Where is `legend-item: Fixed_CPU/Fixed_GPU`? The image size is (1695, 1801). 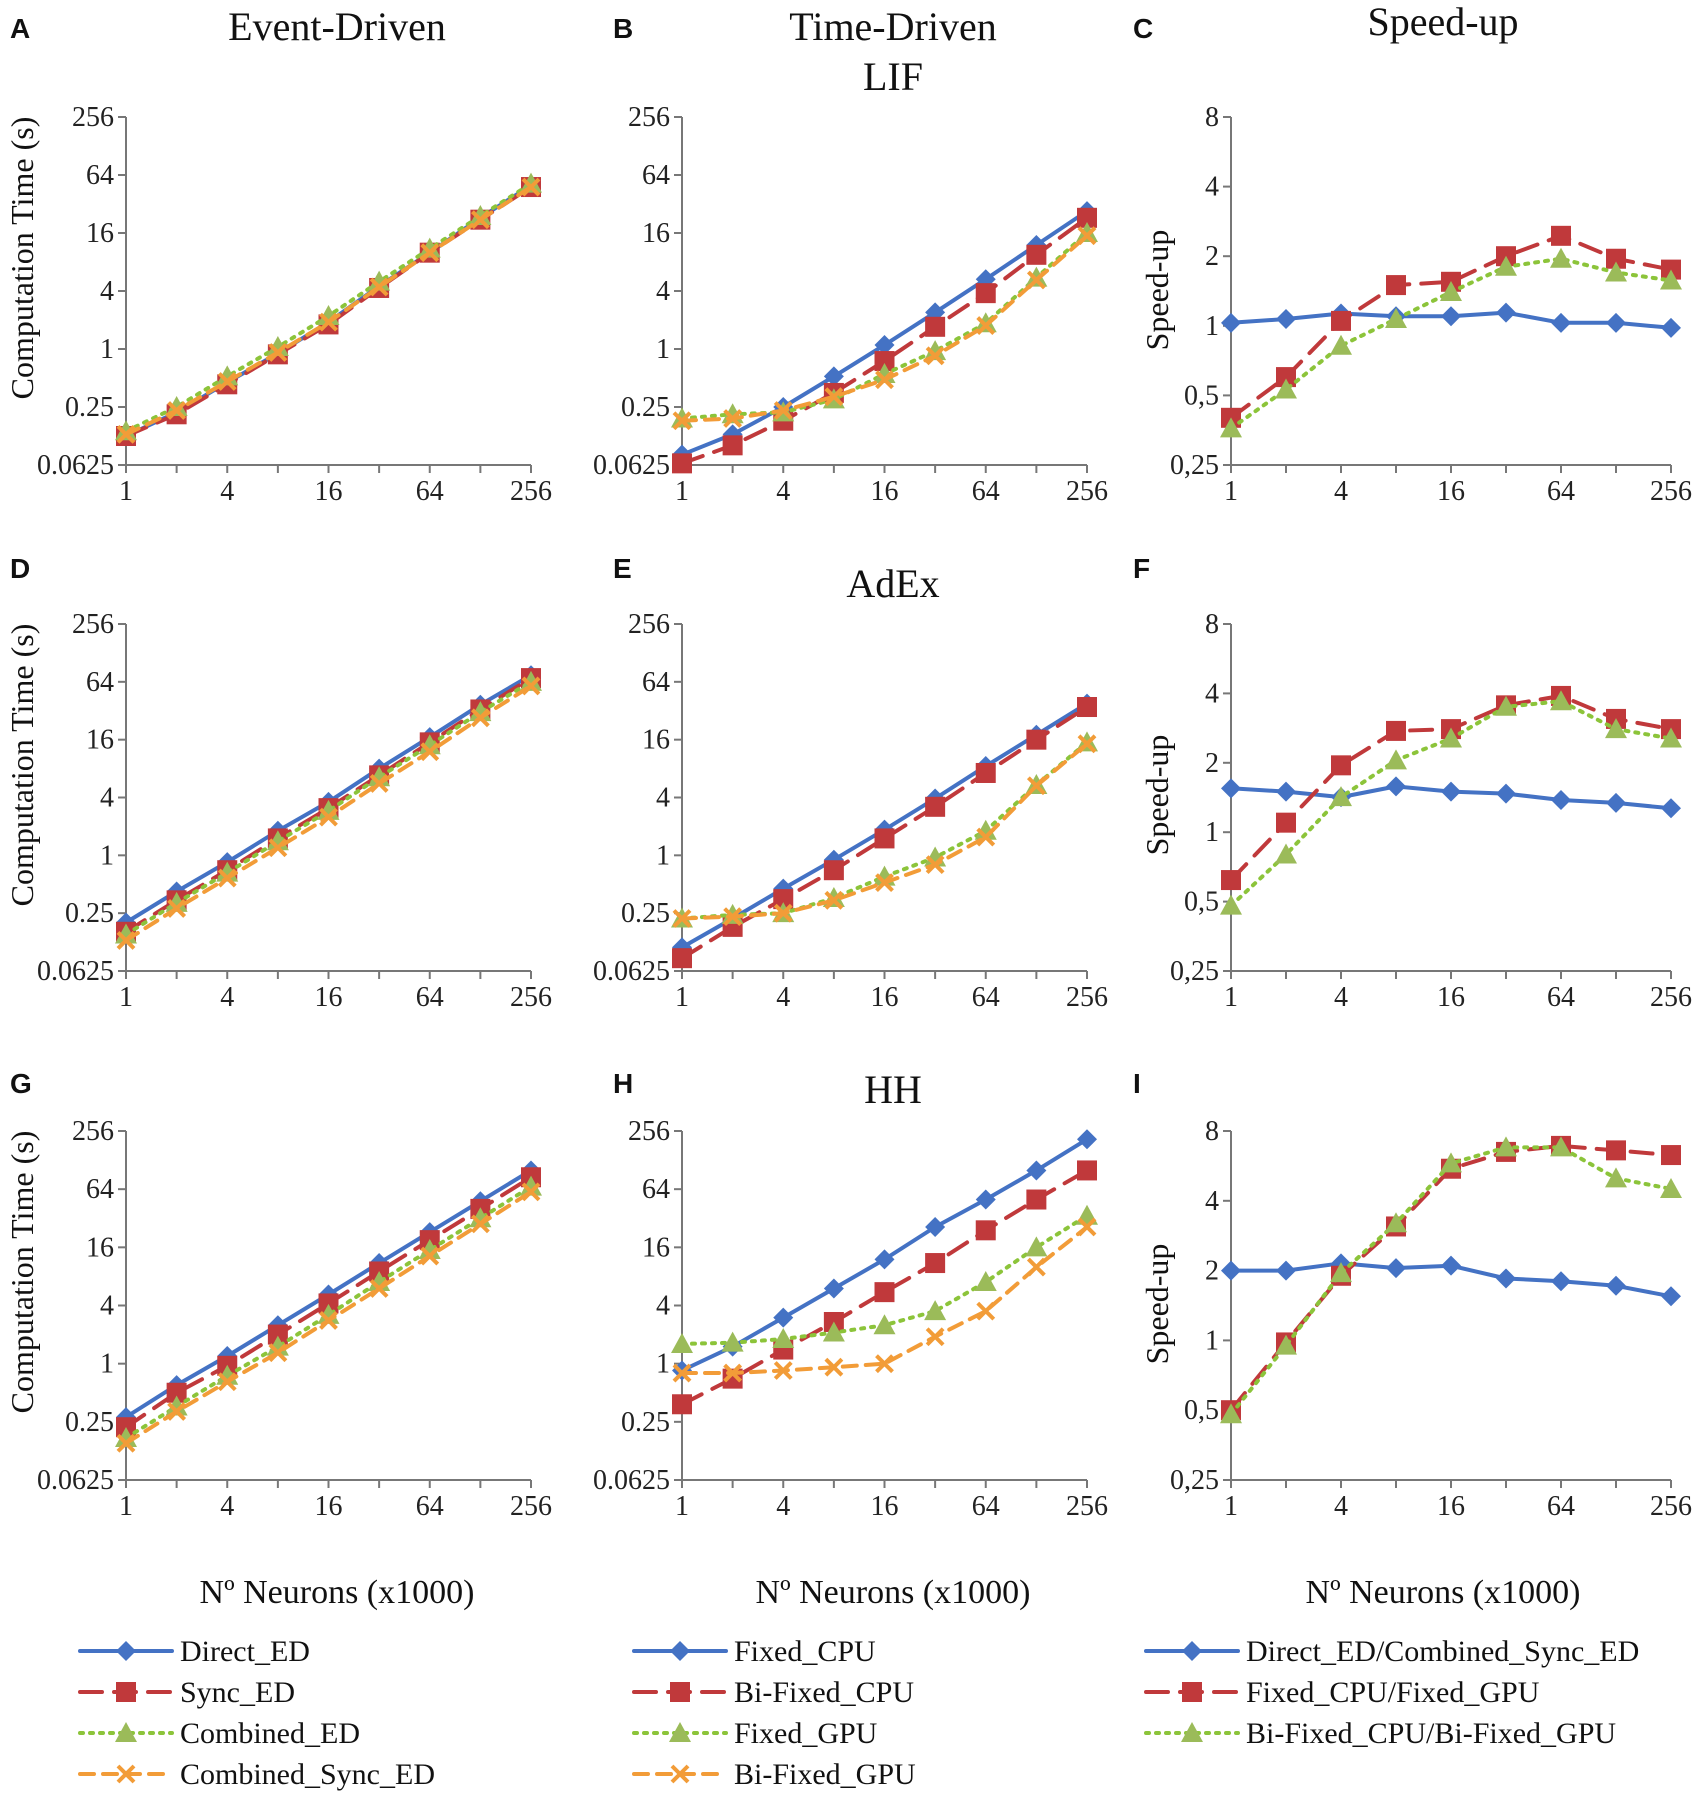
legend-item: Fixed_CPU/Fixed_GPU is located at coordinates (1342, 1692).